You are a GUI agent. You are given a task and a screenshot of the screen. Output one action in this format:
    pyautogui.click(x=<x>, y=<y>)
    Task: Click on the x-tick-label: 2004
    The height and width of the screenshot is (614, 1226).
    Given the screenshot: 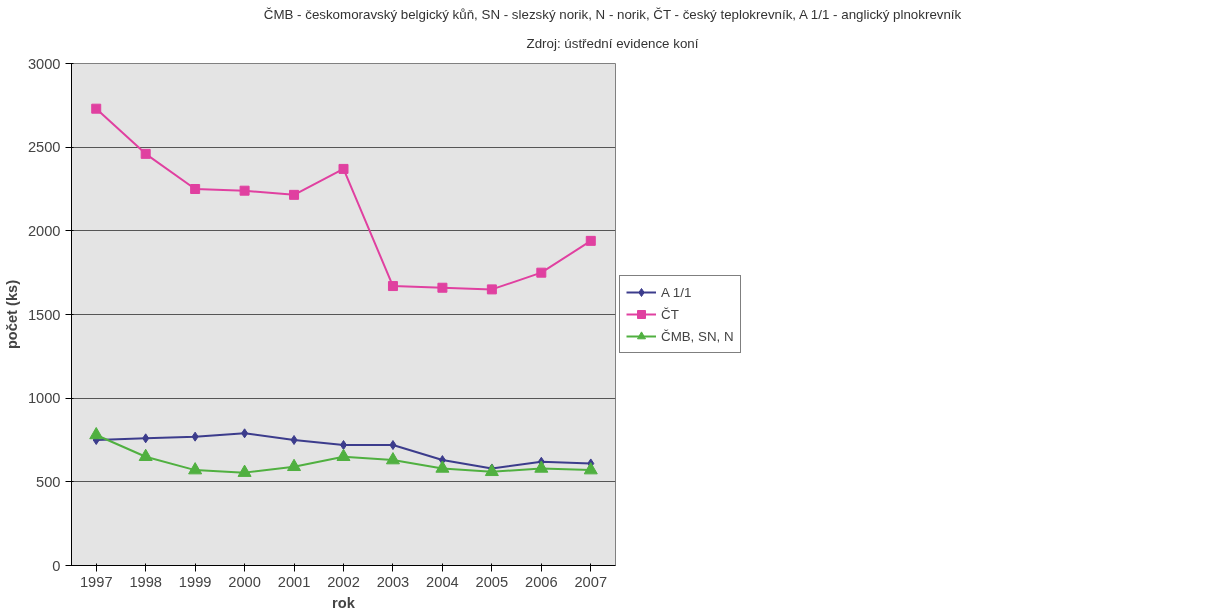 What is the action you would take?
    pyautogui.click(x=442, y=581)
    